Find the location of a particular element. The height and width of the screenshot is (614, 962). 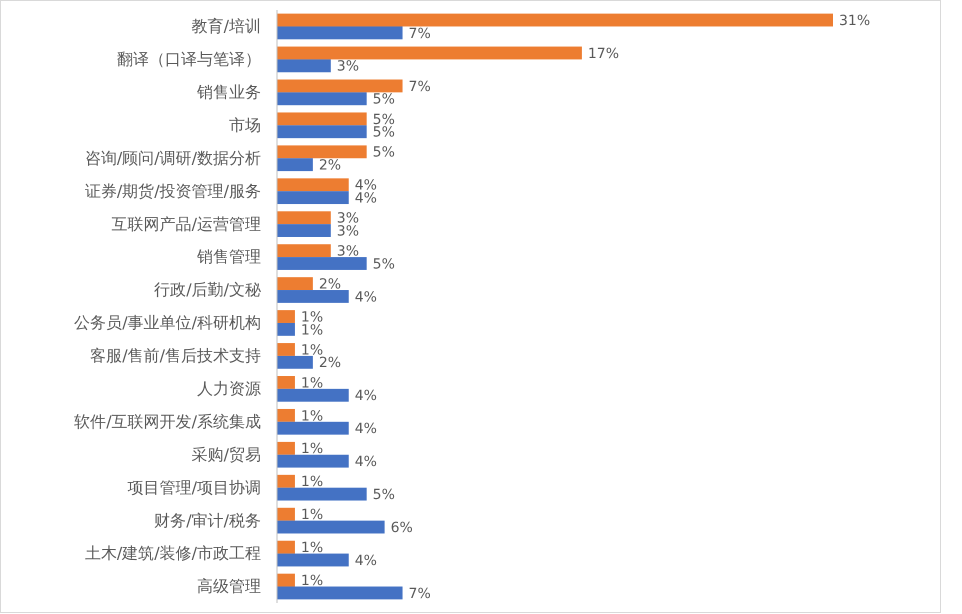

y-tick-label: 采购/贸易 is located at coordinates (226, 454).